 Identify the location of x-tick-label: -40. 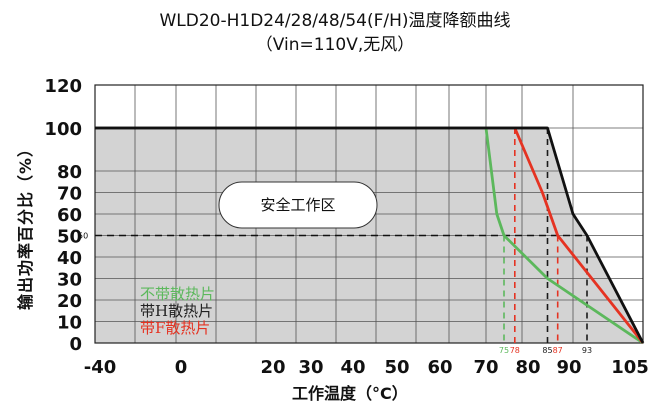
(100, 367).